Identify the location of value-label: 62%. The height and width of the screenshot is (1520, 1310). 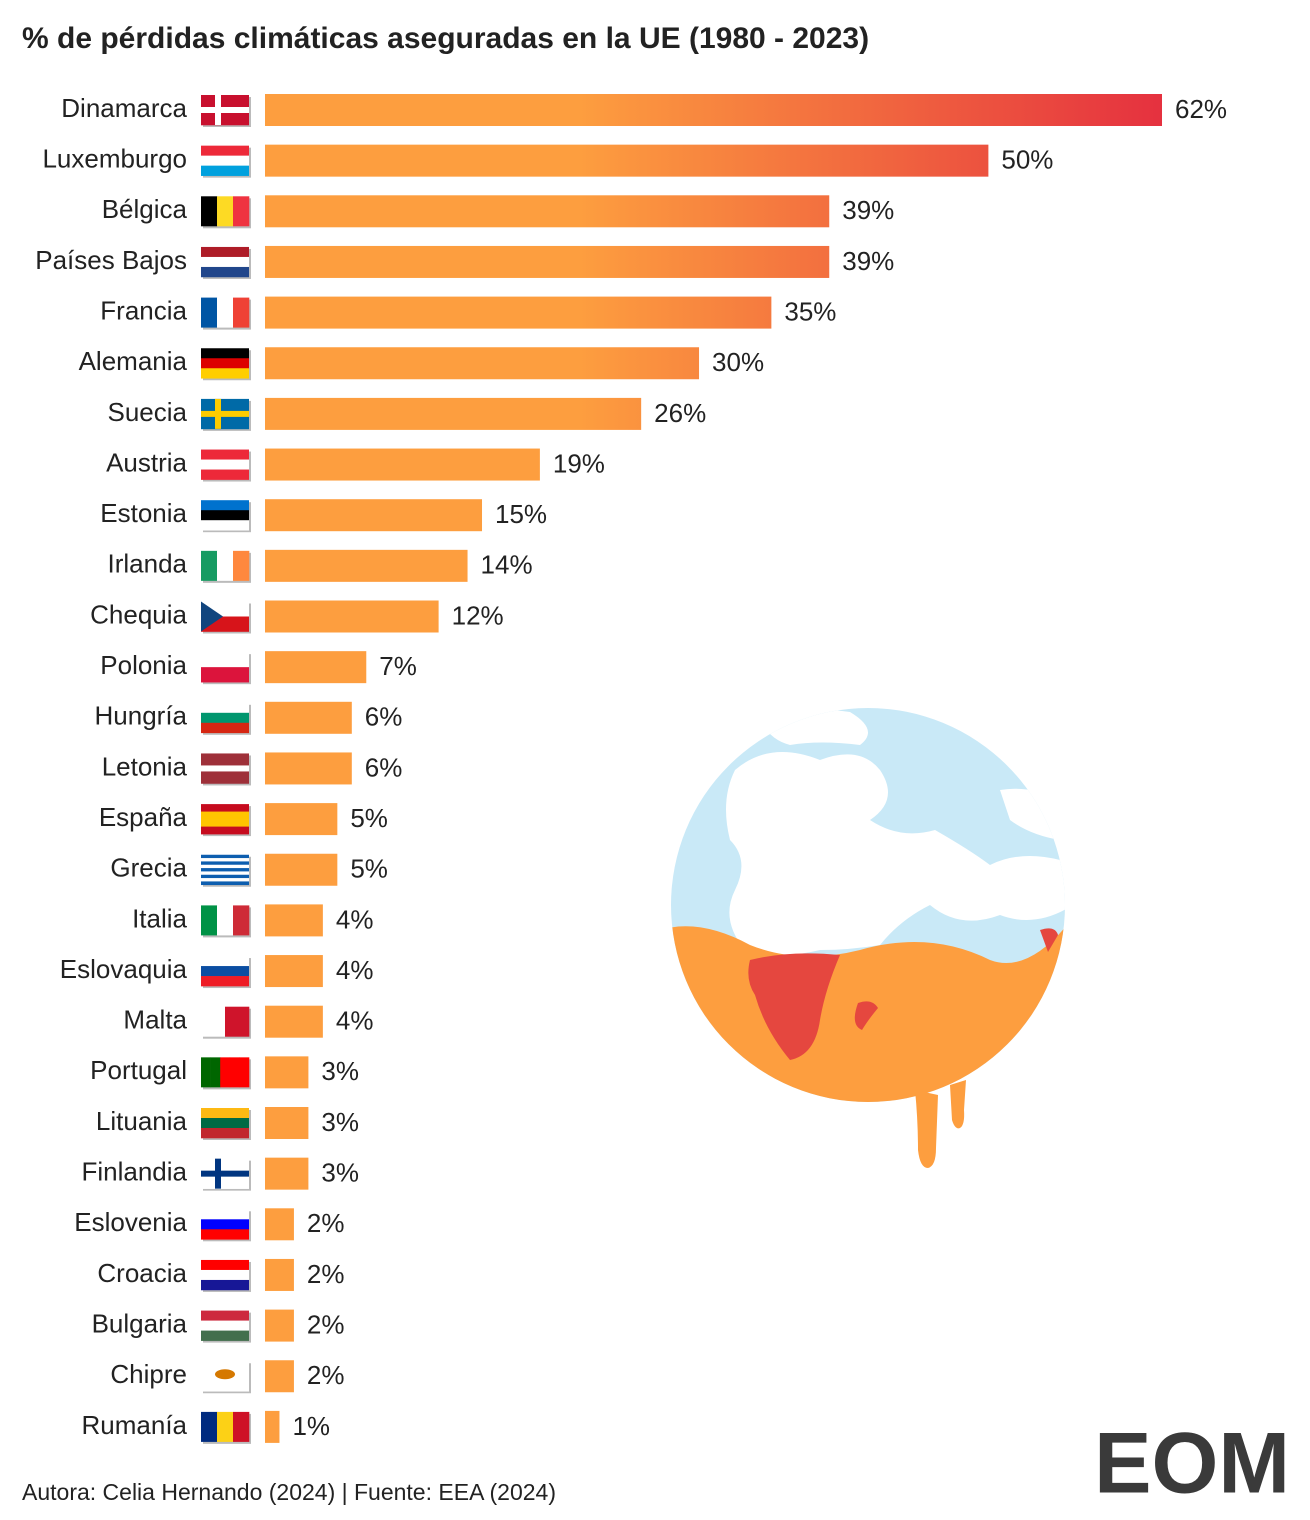
(1201, 109).